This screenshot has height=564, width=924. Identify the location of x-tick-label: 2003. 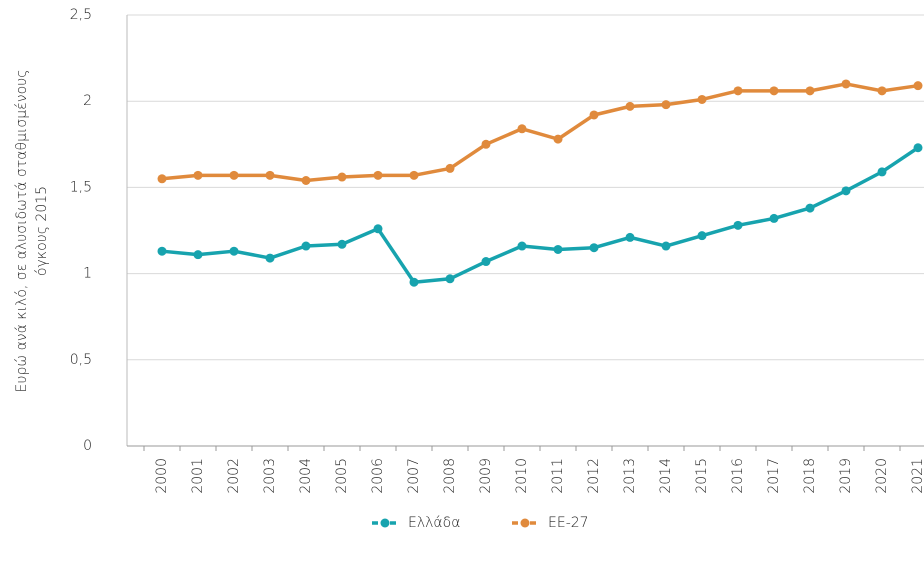
(270, 476).